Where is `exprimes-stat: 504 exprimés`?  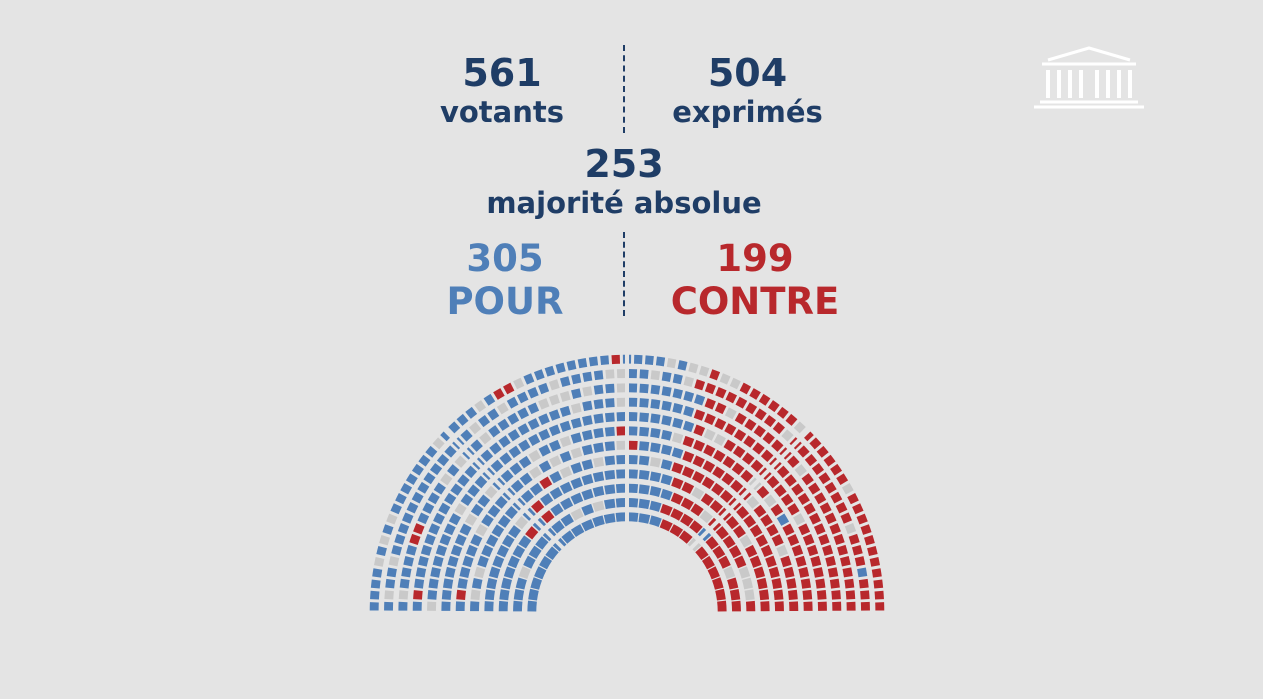
exprimes-stat: 504 exprimés is located at coordinates (747, 90).